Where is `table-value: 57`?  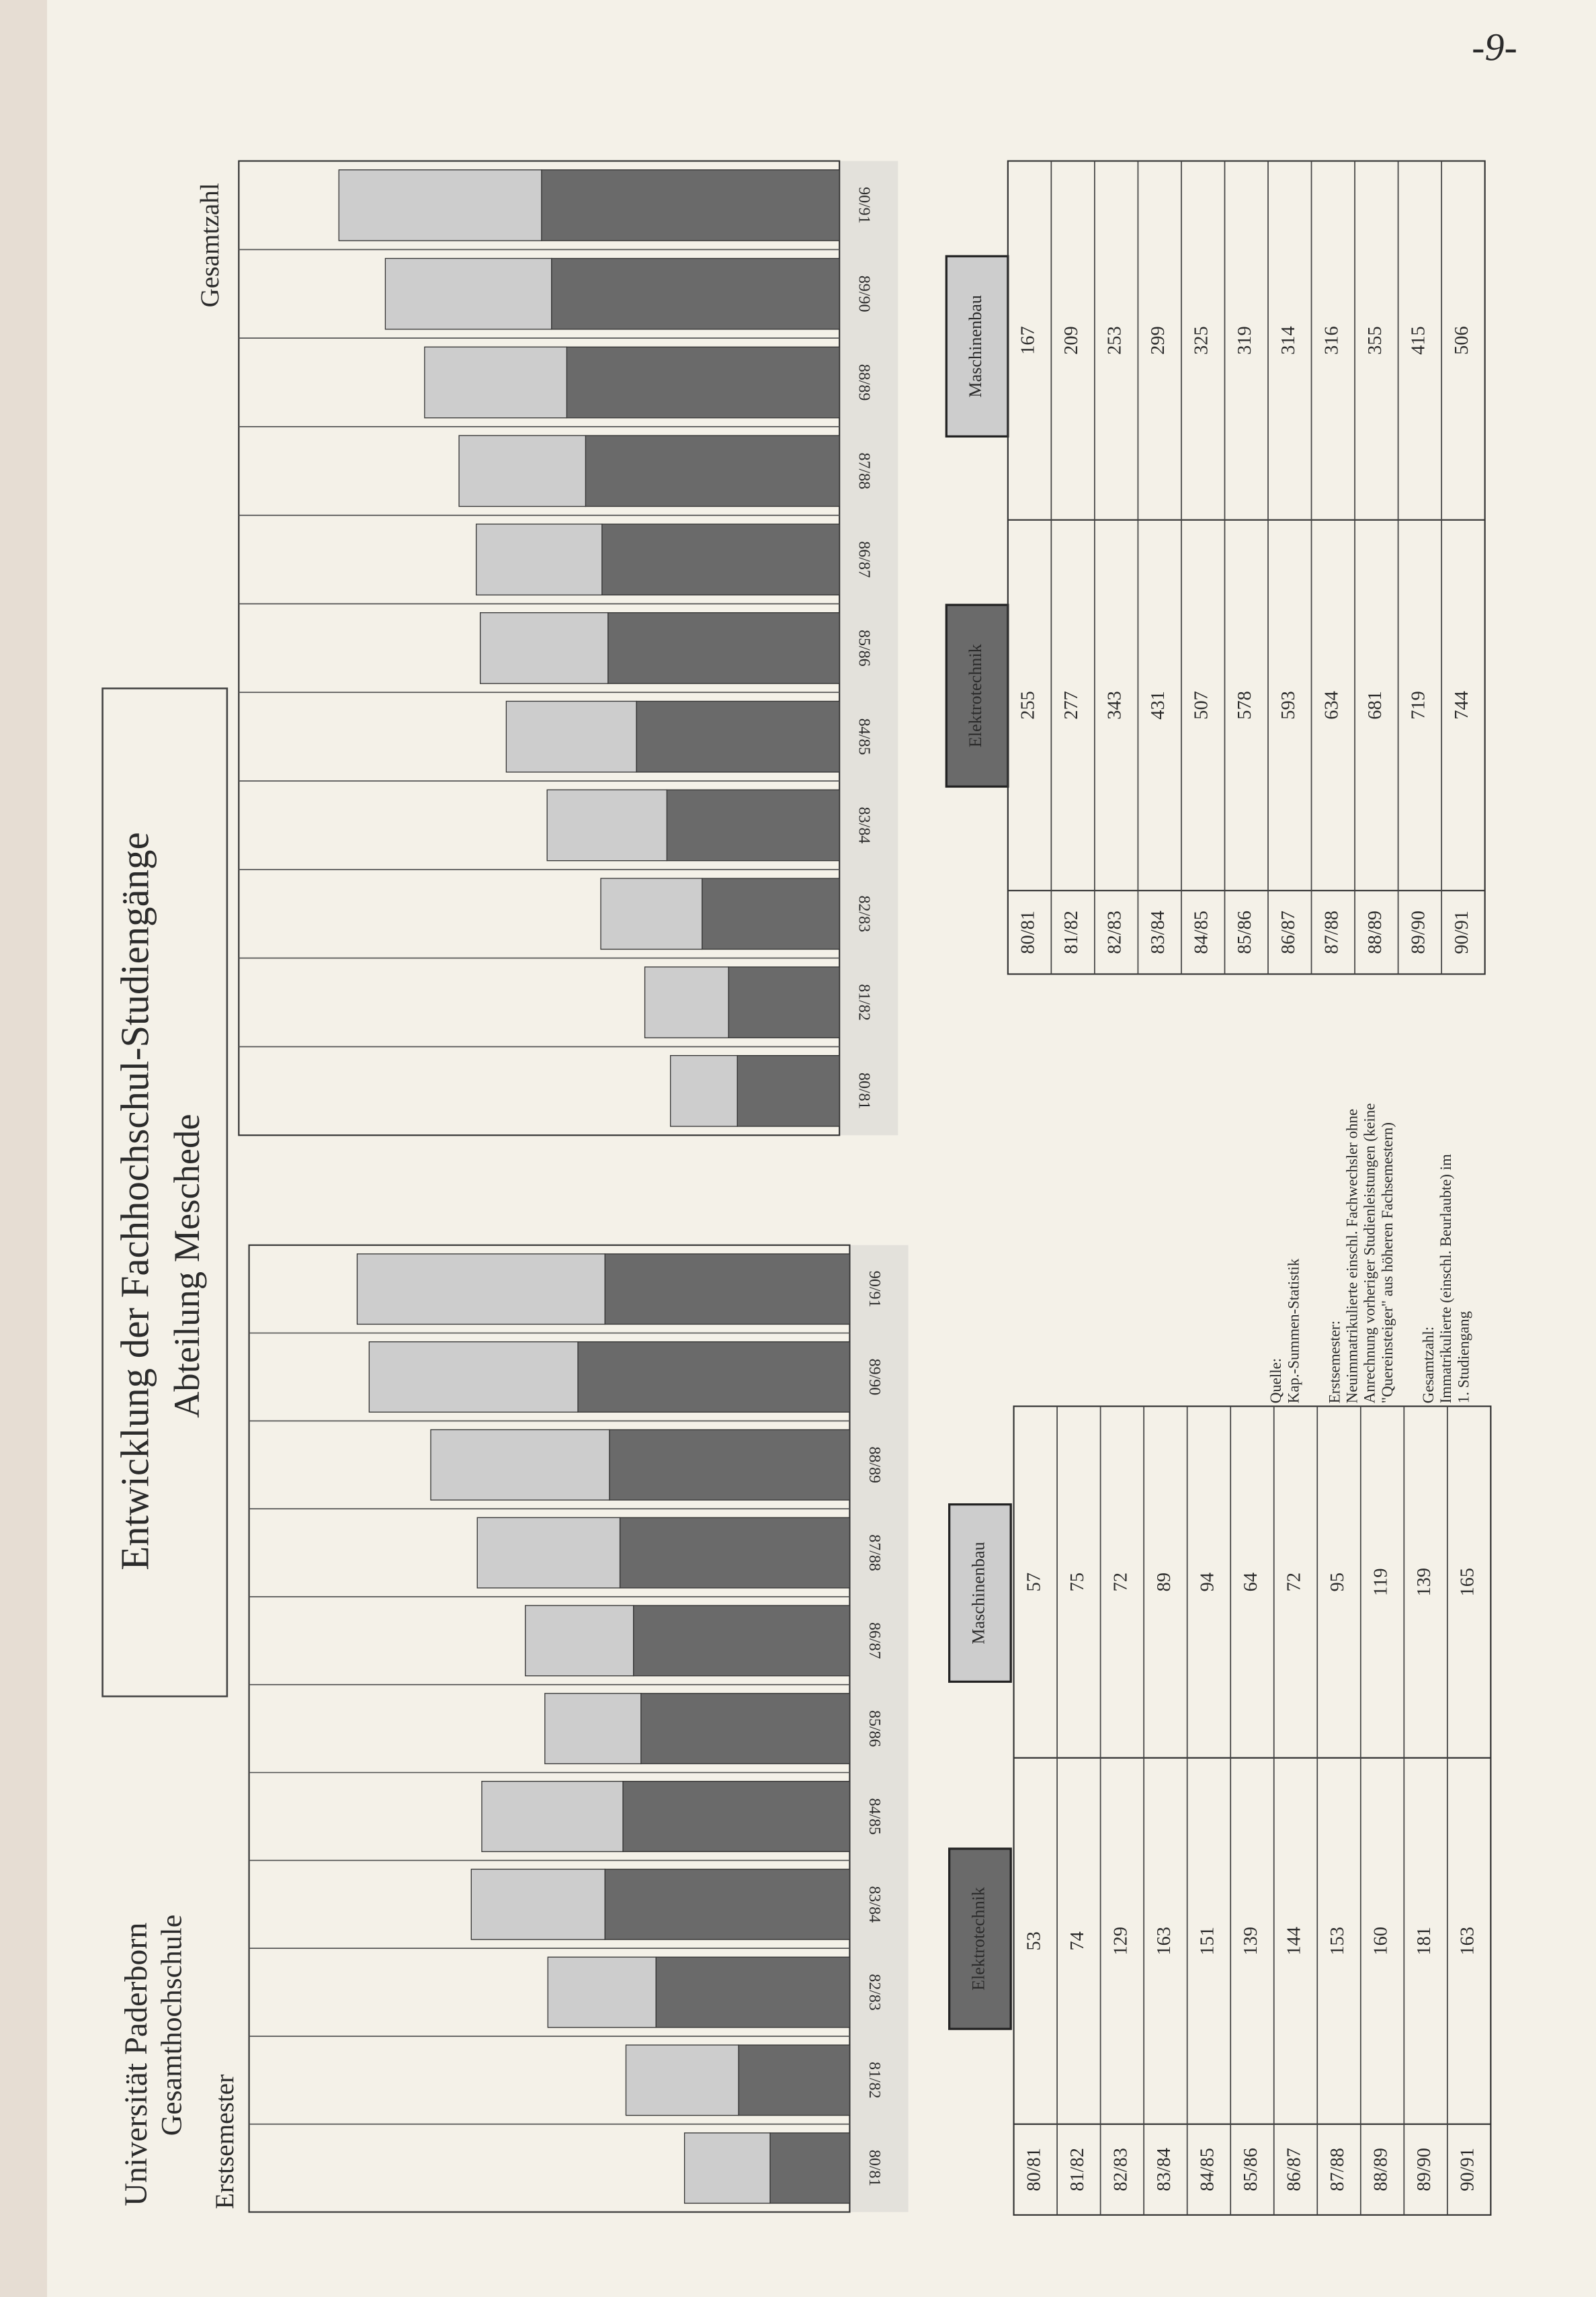
table-value: 57 is located at coordinates (1034, 1582).